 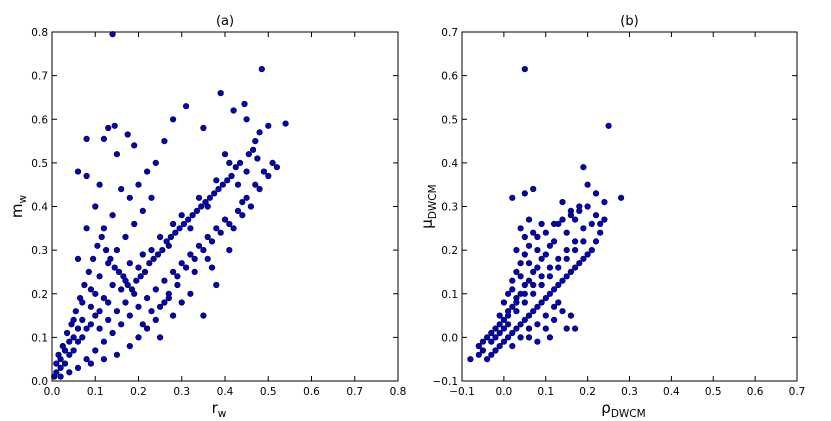 What do you see at coordinates (449, 164) in the screenshot?
I see `y-tick-label: 0.4` at bounding box center [449, 164].